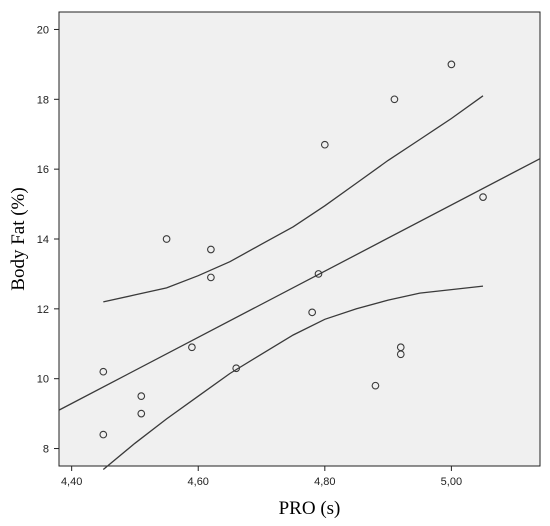 This screenshot has width=550, height=526. Describe the element at coordinates (71, 482) in the screenshot. I see `x-tick-label: 4,40` at that location.